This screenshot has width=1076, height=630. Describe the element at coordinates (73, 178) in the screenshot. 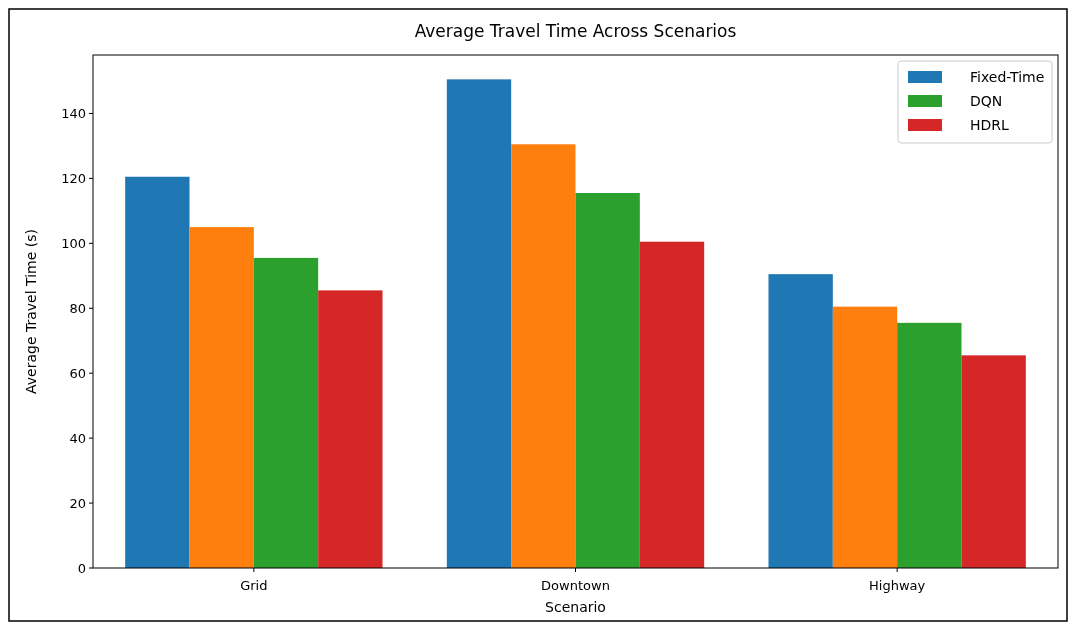

I see `y-tick-label: 120` at that location.